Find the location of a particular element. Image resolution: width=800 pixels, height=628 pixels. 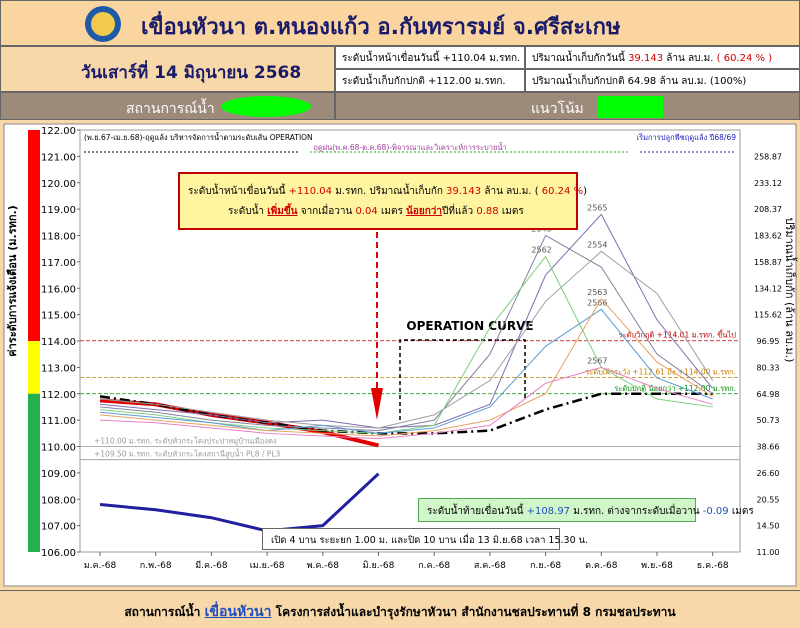

y-tick-label: 122.00 is located at coordinates (58, 131).